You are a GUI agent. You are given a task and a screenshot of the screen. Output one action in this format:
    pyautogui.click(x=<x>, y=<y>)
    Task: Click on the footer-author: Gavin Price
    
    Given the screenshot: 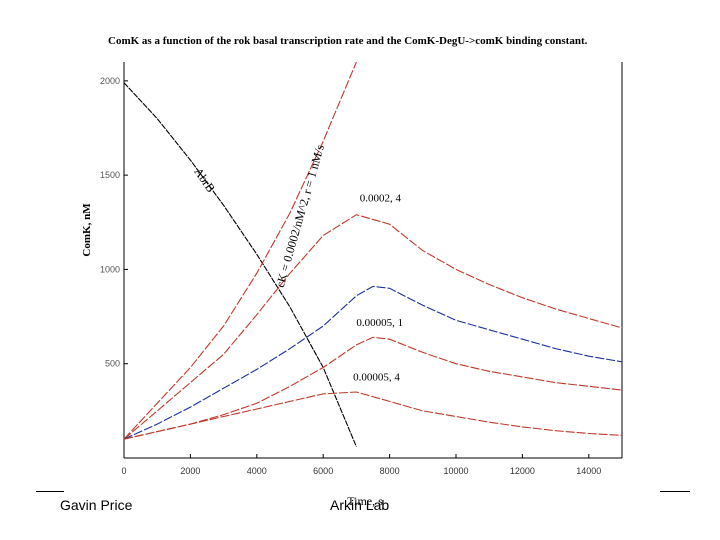 What is the action you would take?
    pyautogui.click(x=96, y=505)
    